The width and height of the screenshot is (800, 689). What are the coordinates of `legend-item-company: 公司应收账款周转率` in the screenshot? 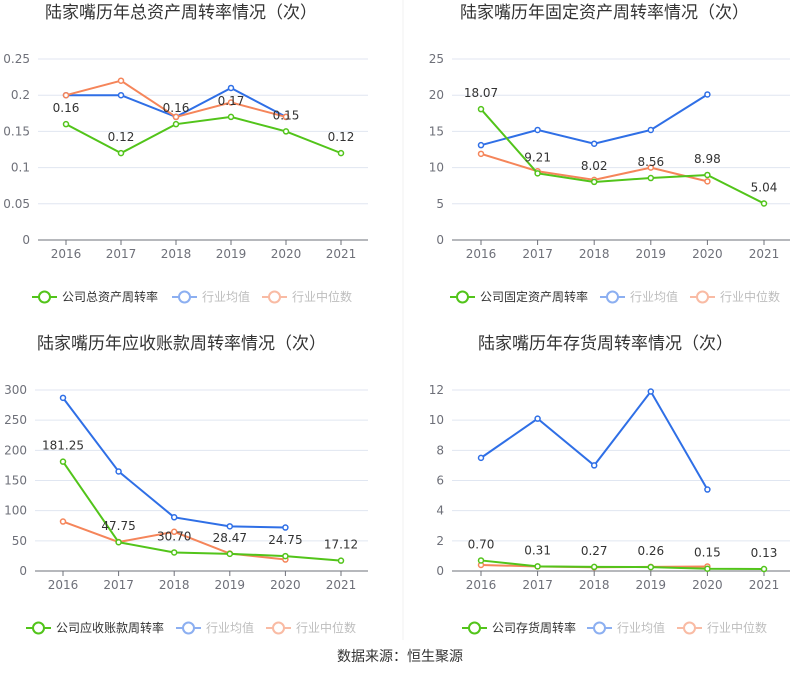 It's located at (95, 627).